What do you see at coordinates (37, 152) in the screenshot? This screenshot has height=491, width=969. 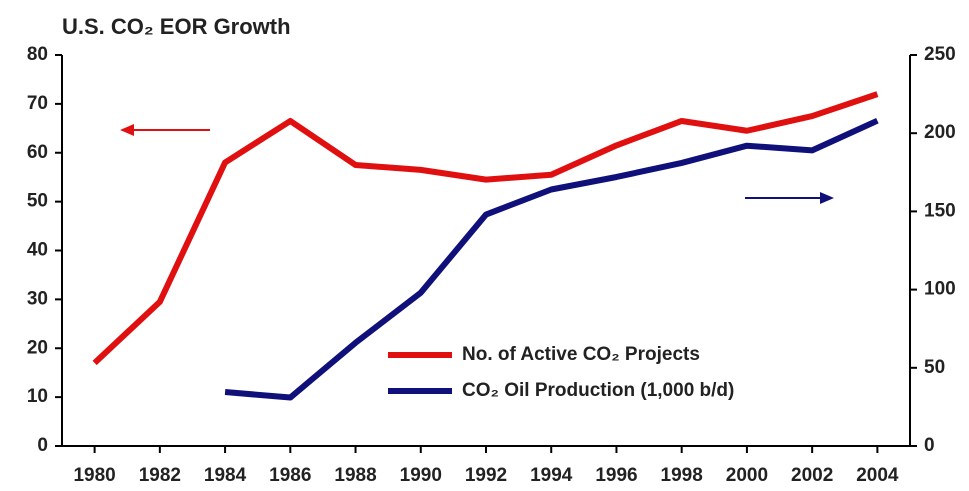 I see `y-tick-label: 60` at bounding box center [37, 152].